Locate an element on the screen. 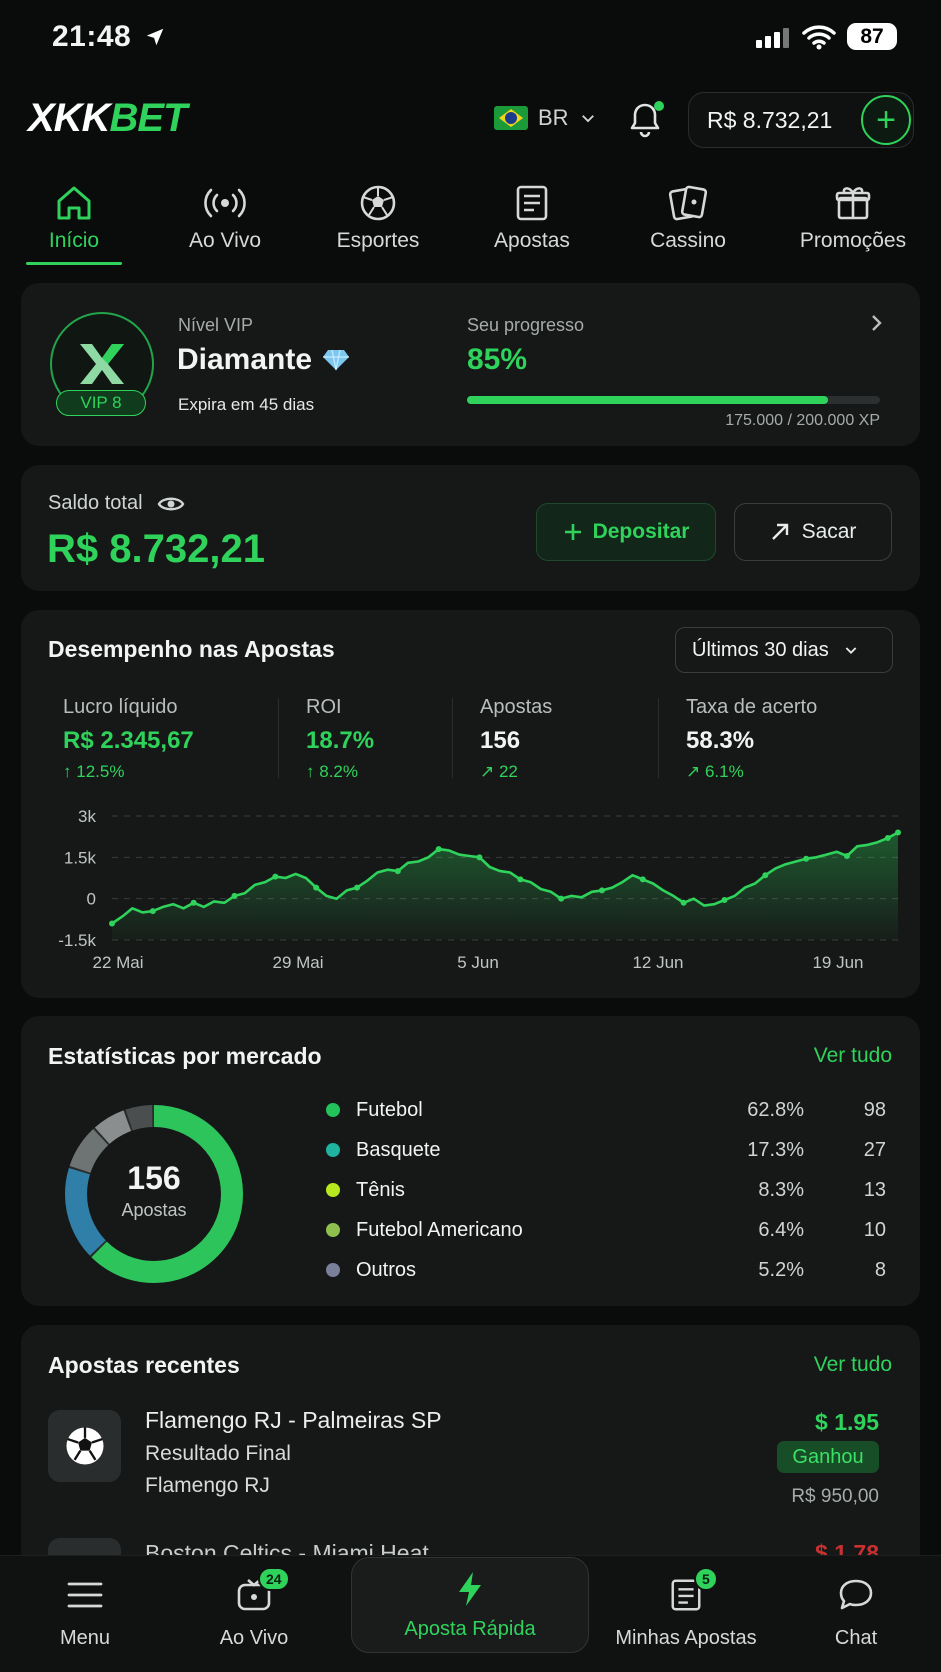  vip-progress-bar is located at coordinates (673, 400).